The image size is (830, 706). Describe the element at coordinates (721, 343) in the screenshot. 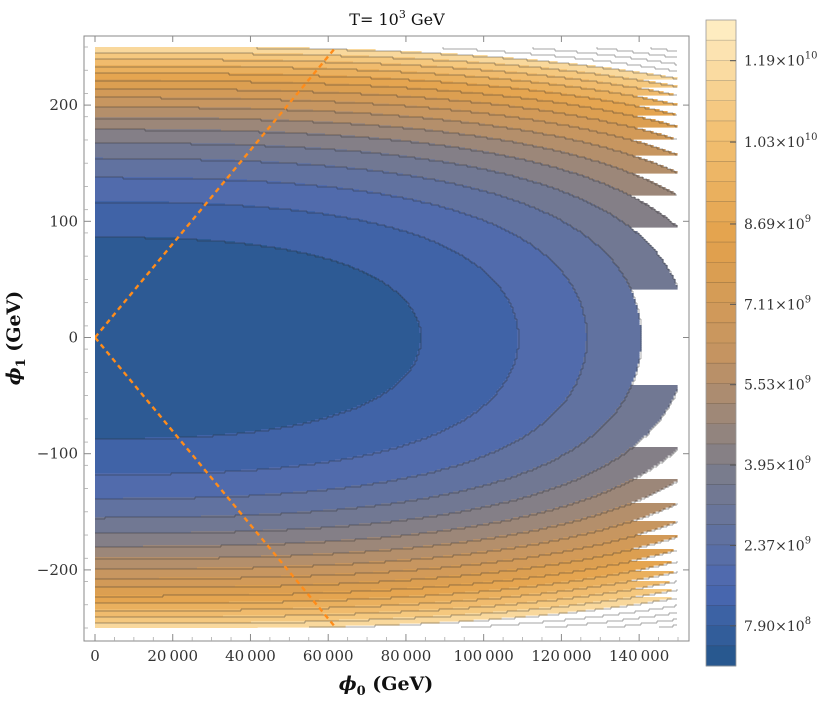

I see `colorbar-frame` at that location.